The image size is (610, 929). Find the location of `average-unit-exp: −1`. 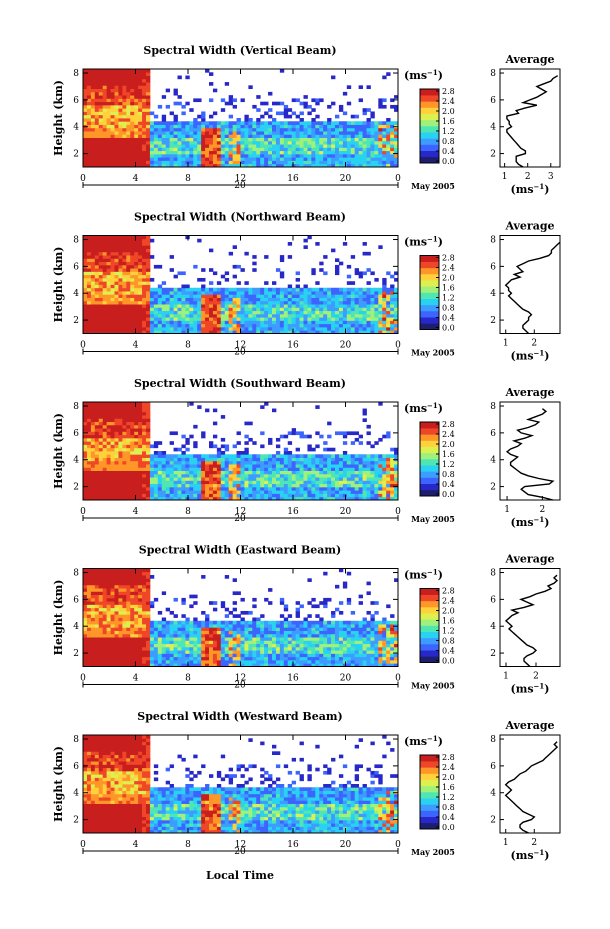

average-unit-exp: −1 is located at coordinates (539, 353).